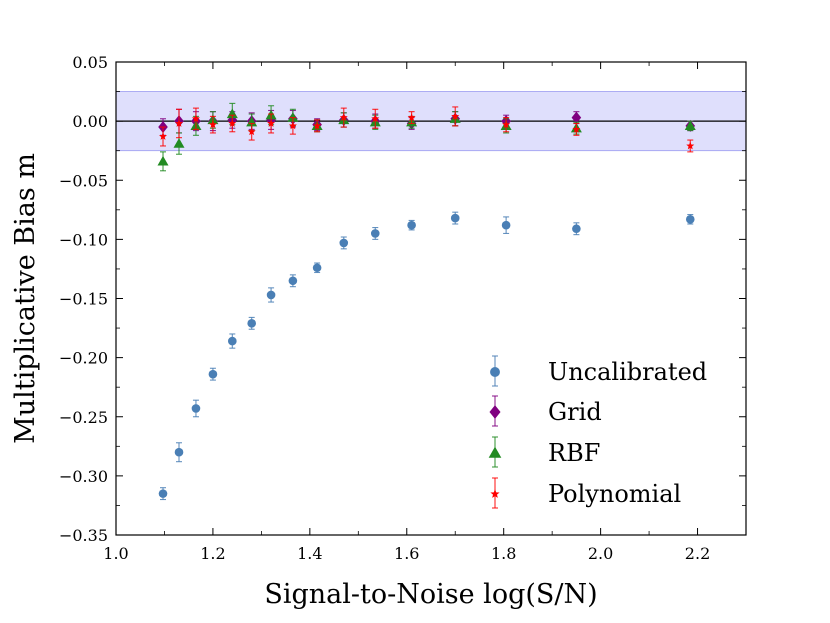 Image resolution: width=830 pixels, height=623 pixels. I want to click on y-axis-title-text: Multiplicative Bias m, so click(25, 298).